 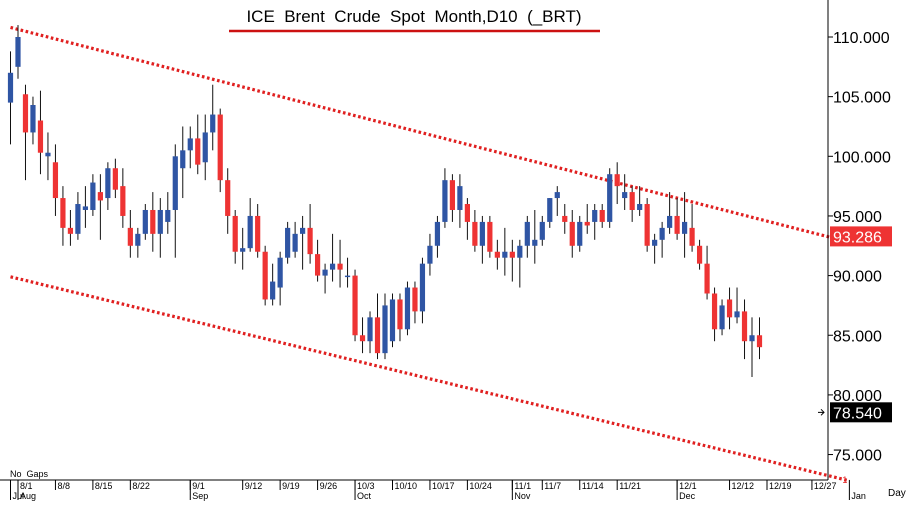 What do you see at coordinates (198, 486) in the screenshot?
I see `day-tick-label: 9/1` at bounding box center [198, 486].